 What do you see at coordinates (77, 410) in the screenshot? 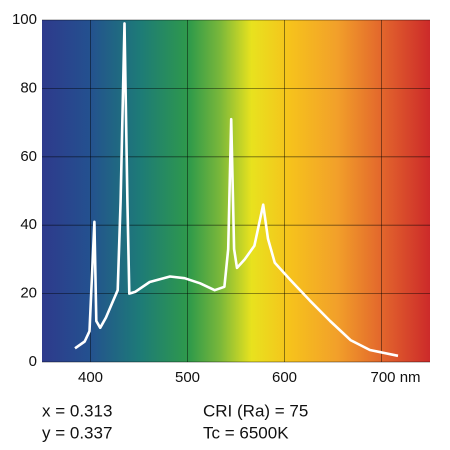
I see `annotation: x = 0.313` at bounding box center [77, 410].